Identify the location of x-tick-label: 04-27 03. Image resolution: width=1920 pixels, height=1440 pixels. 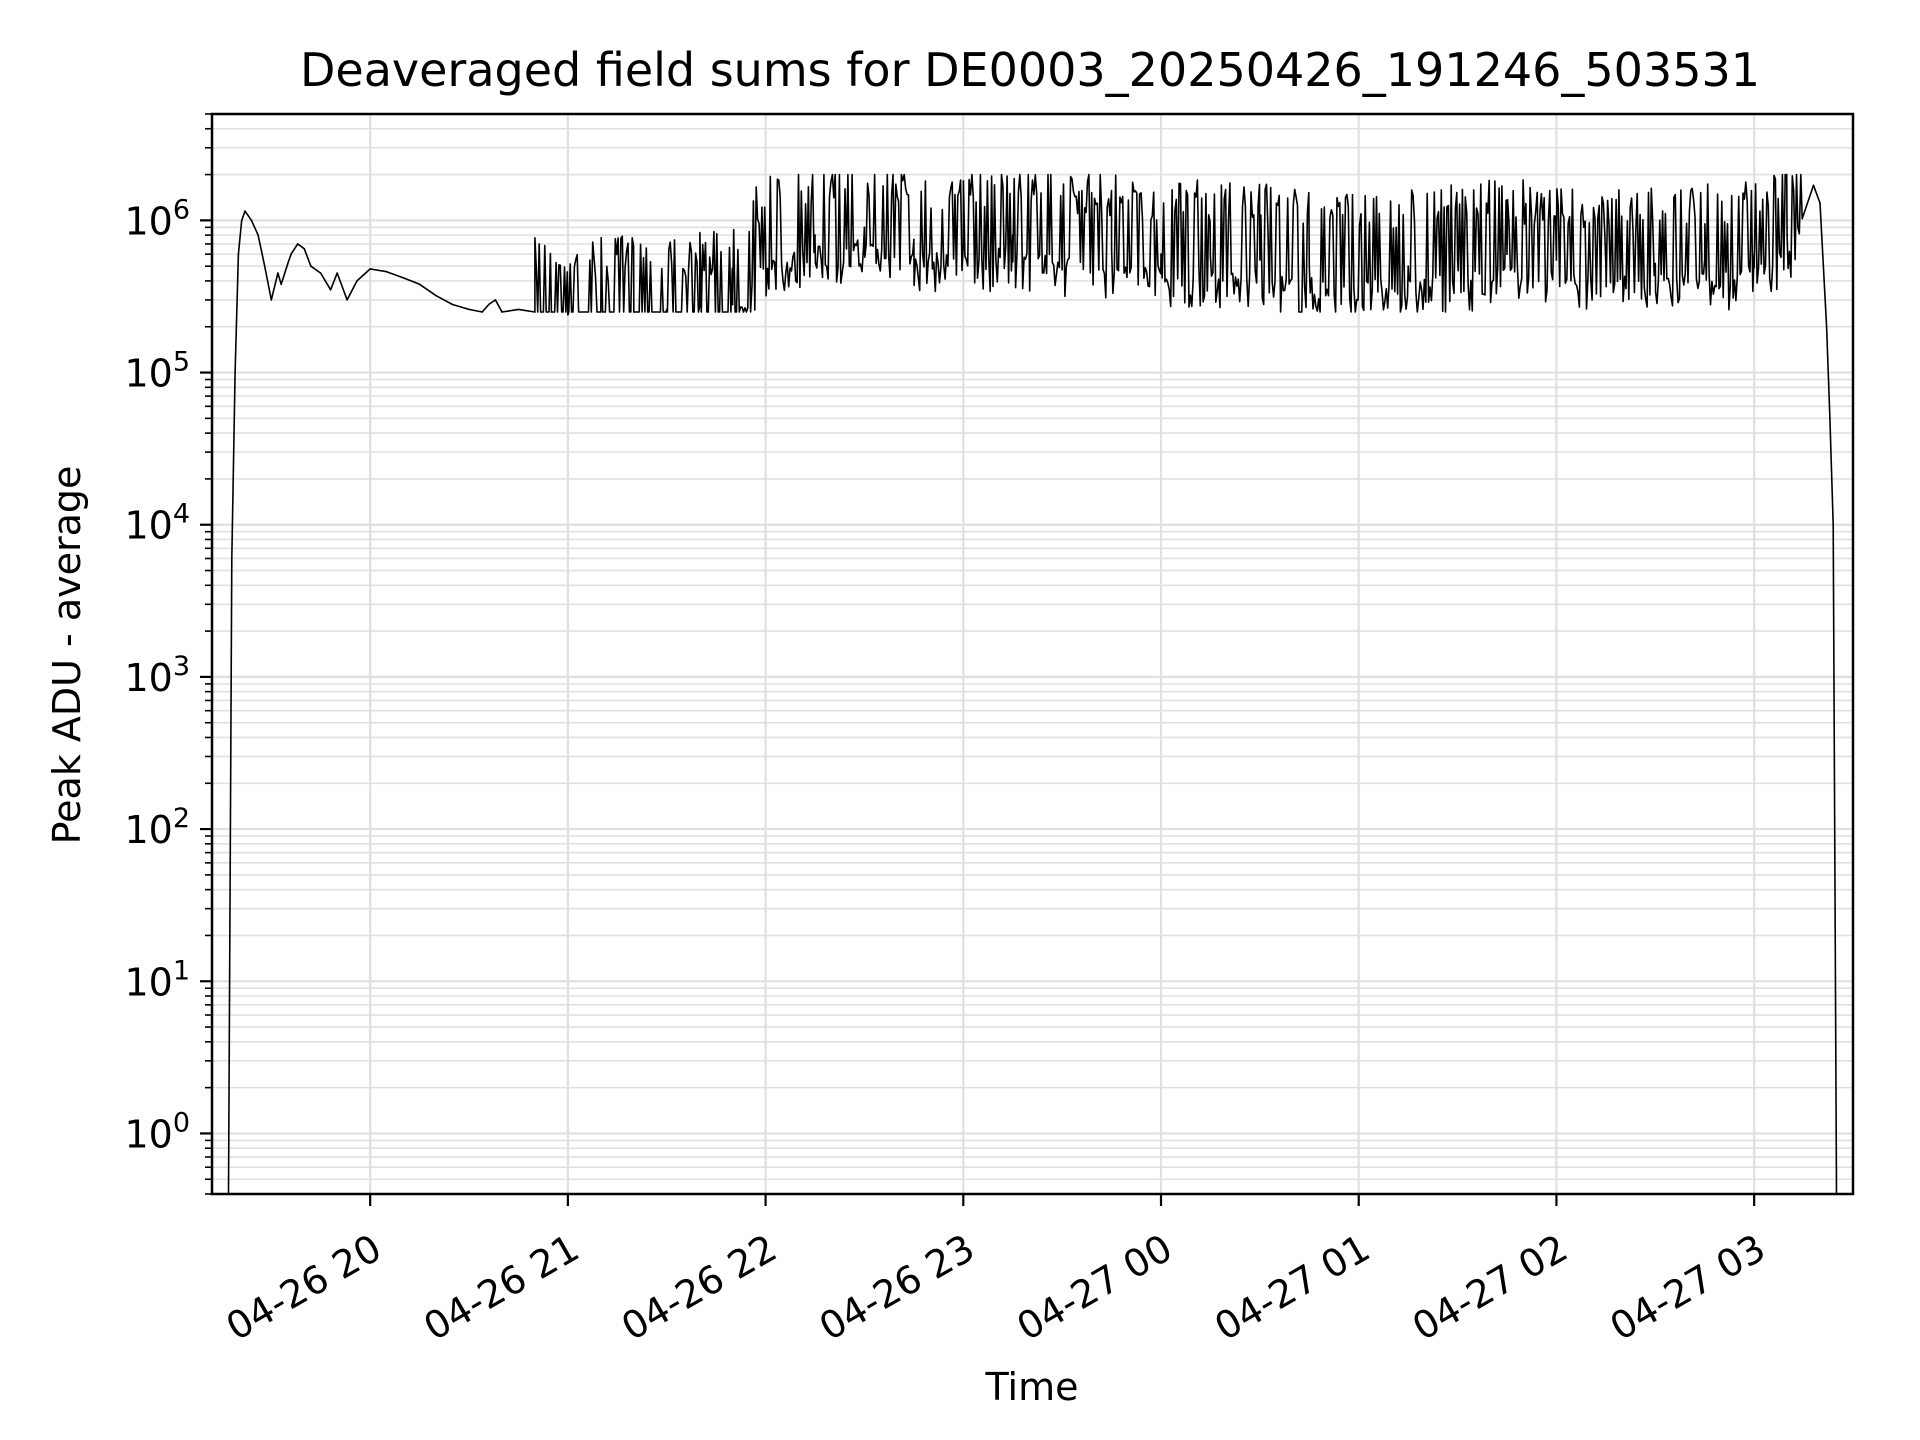
(1688, 1288).